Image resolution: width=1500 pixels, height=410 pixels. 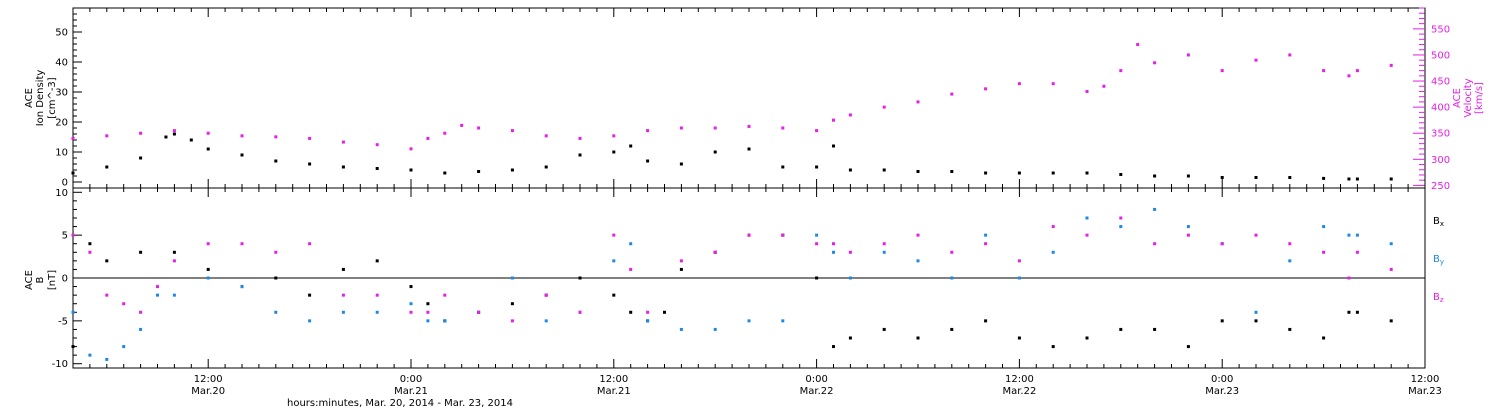 What do you see at coordinates (61, 93) in the screenshot?
I see `top-left-tick-label: 30` at bounding box center [61, 93].